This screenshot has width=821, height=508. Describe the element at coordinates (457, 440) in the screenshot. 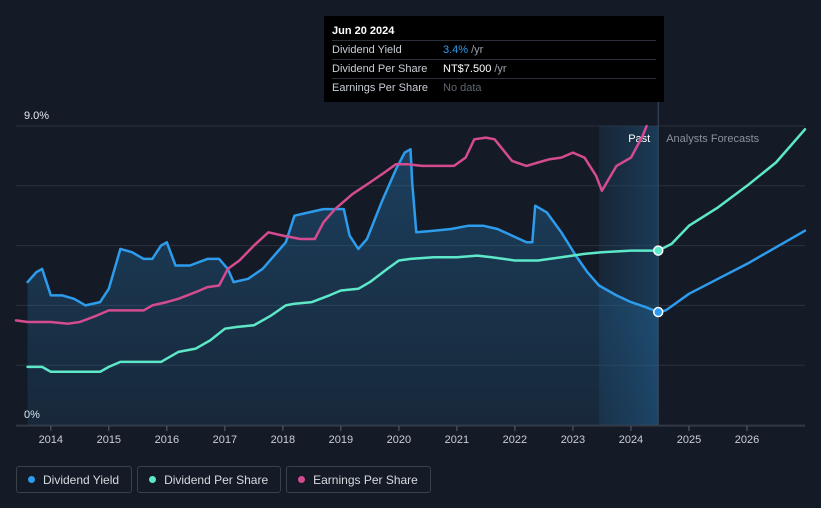

I see `x-tick-label: 2021` at that location.